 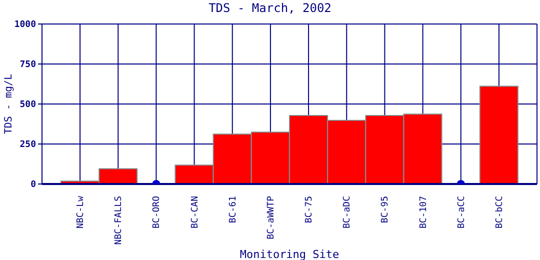 What do you see at coordinates (309, 210) in the screenshot?
I see `x-tick-label: BC-75` at bounding box center [309, 210].